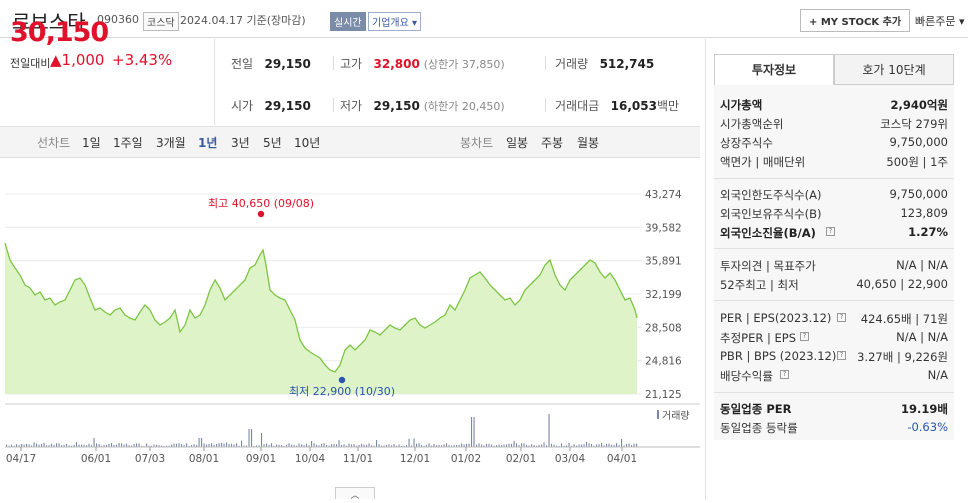  I want to click on period-1w: 1주일, so click(128, 143).